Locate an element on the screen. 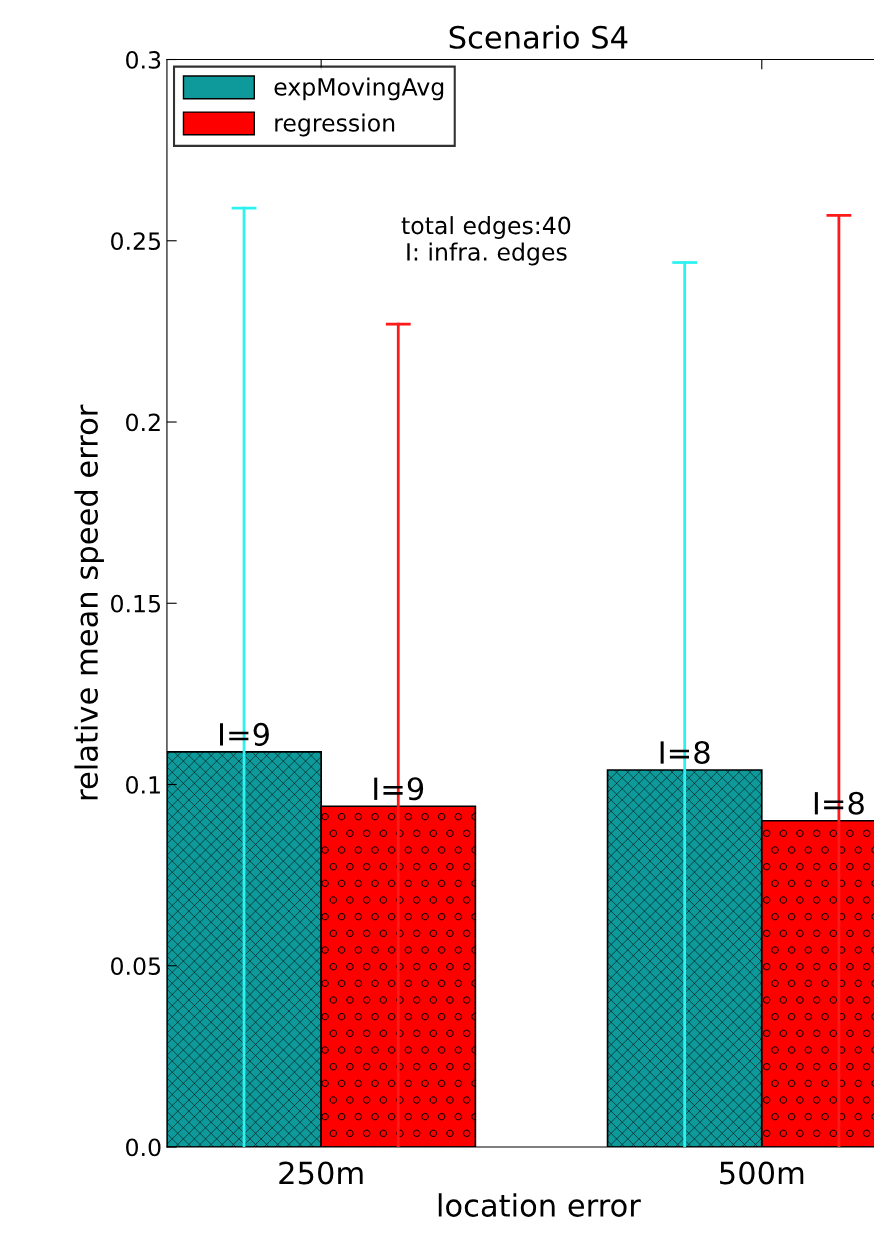  legend-label: regression is located at coordinates (335, 125).